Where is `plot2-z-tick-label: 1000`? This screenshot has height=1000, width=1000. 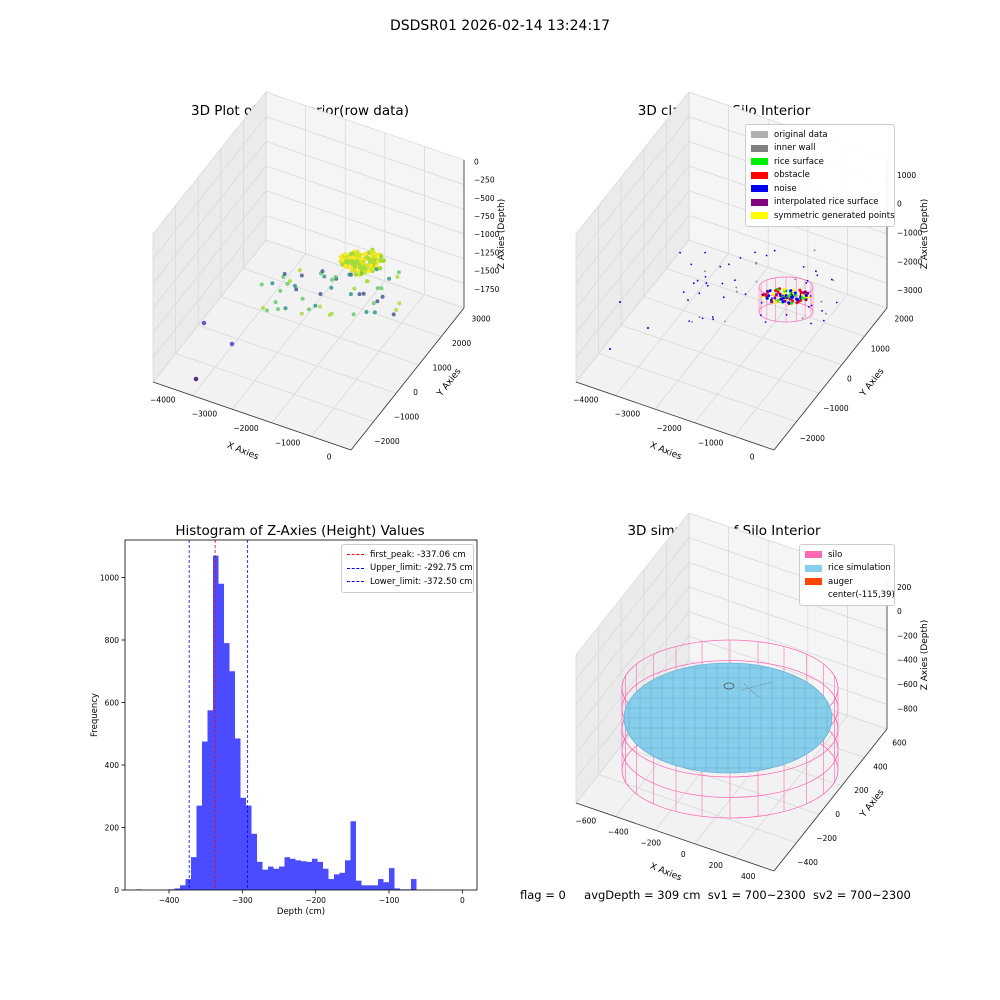
plot2-z-tick-label: 1000 is located at coordinates (906, 175).